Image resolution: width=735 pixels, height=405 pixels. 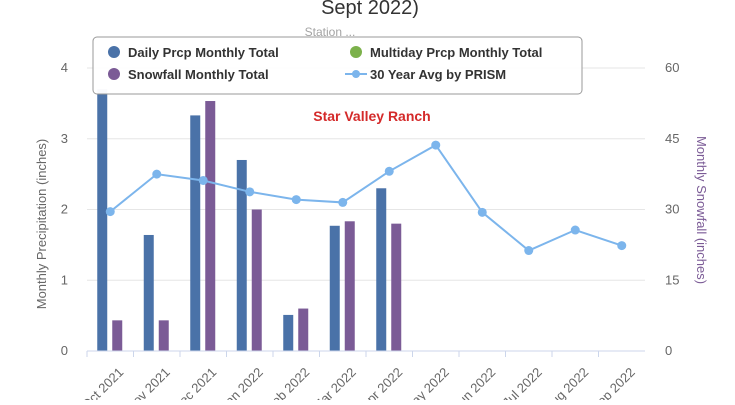 I want to click on y-tick-label: 2, so click(x=64, y=209).